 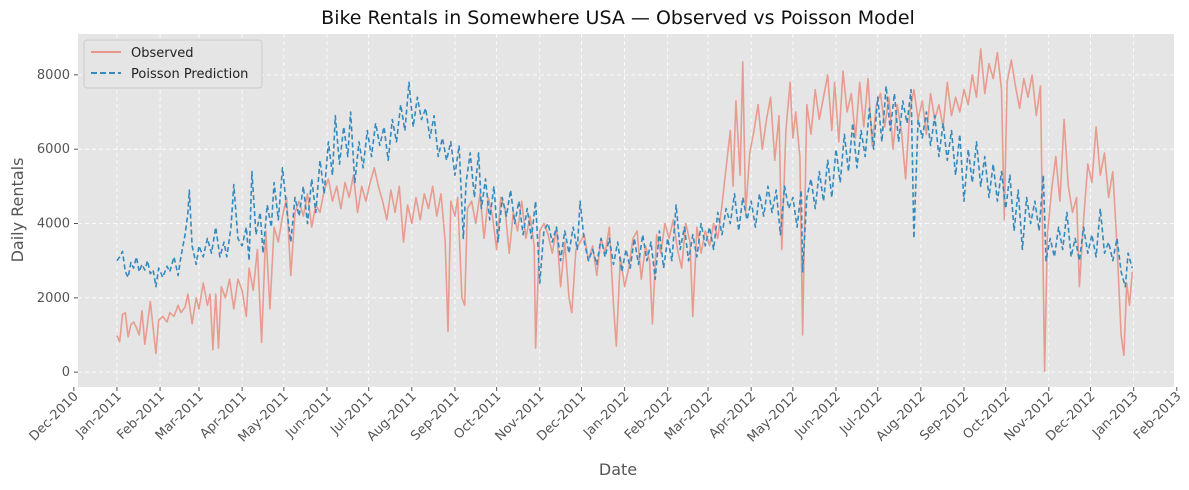 I want to click on y-tick-label: 6000, so click(x=53, y=149).